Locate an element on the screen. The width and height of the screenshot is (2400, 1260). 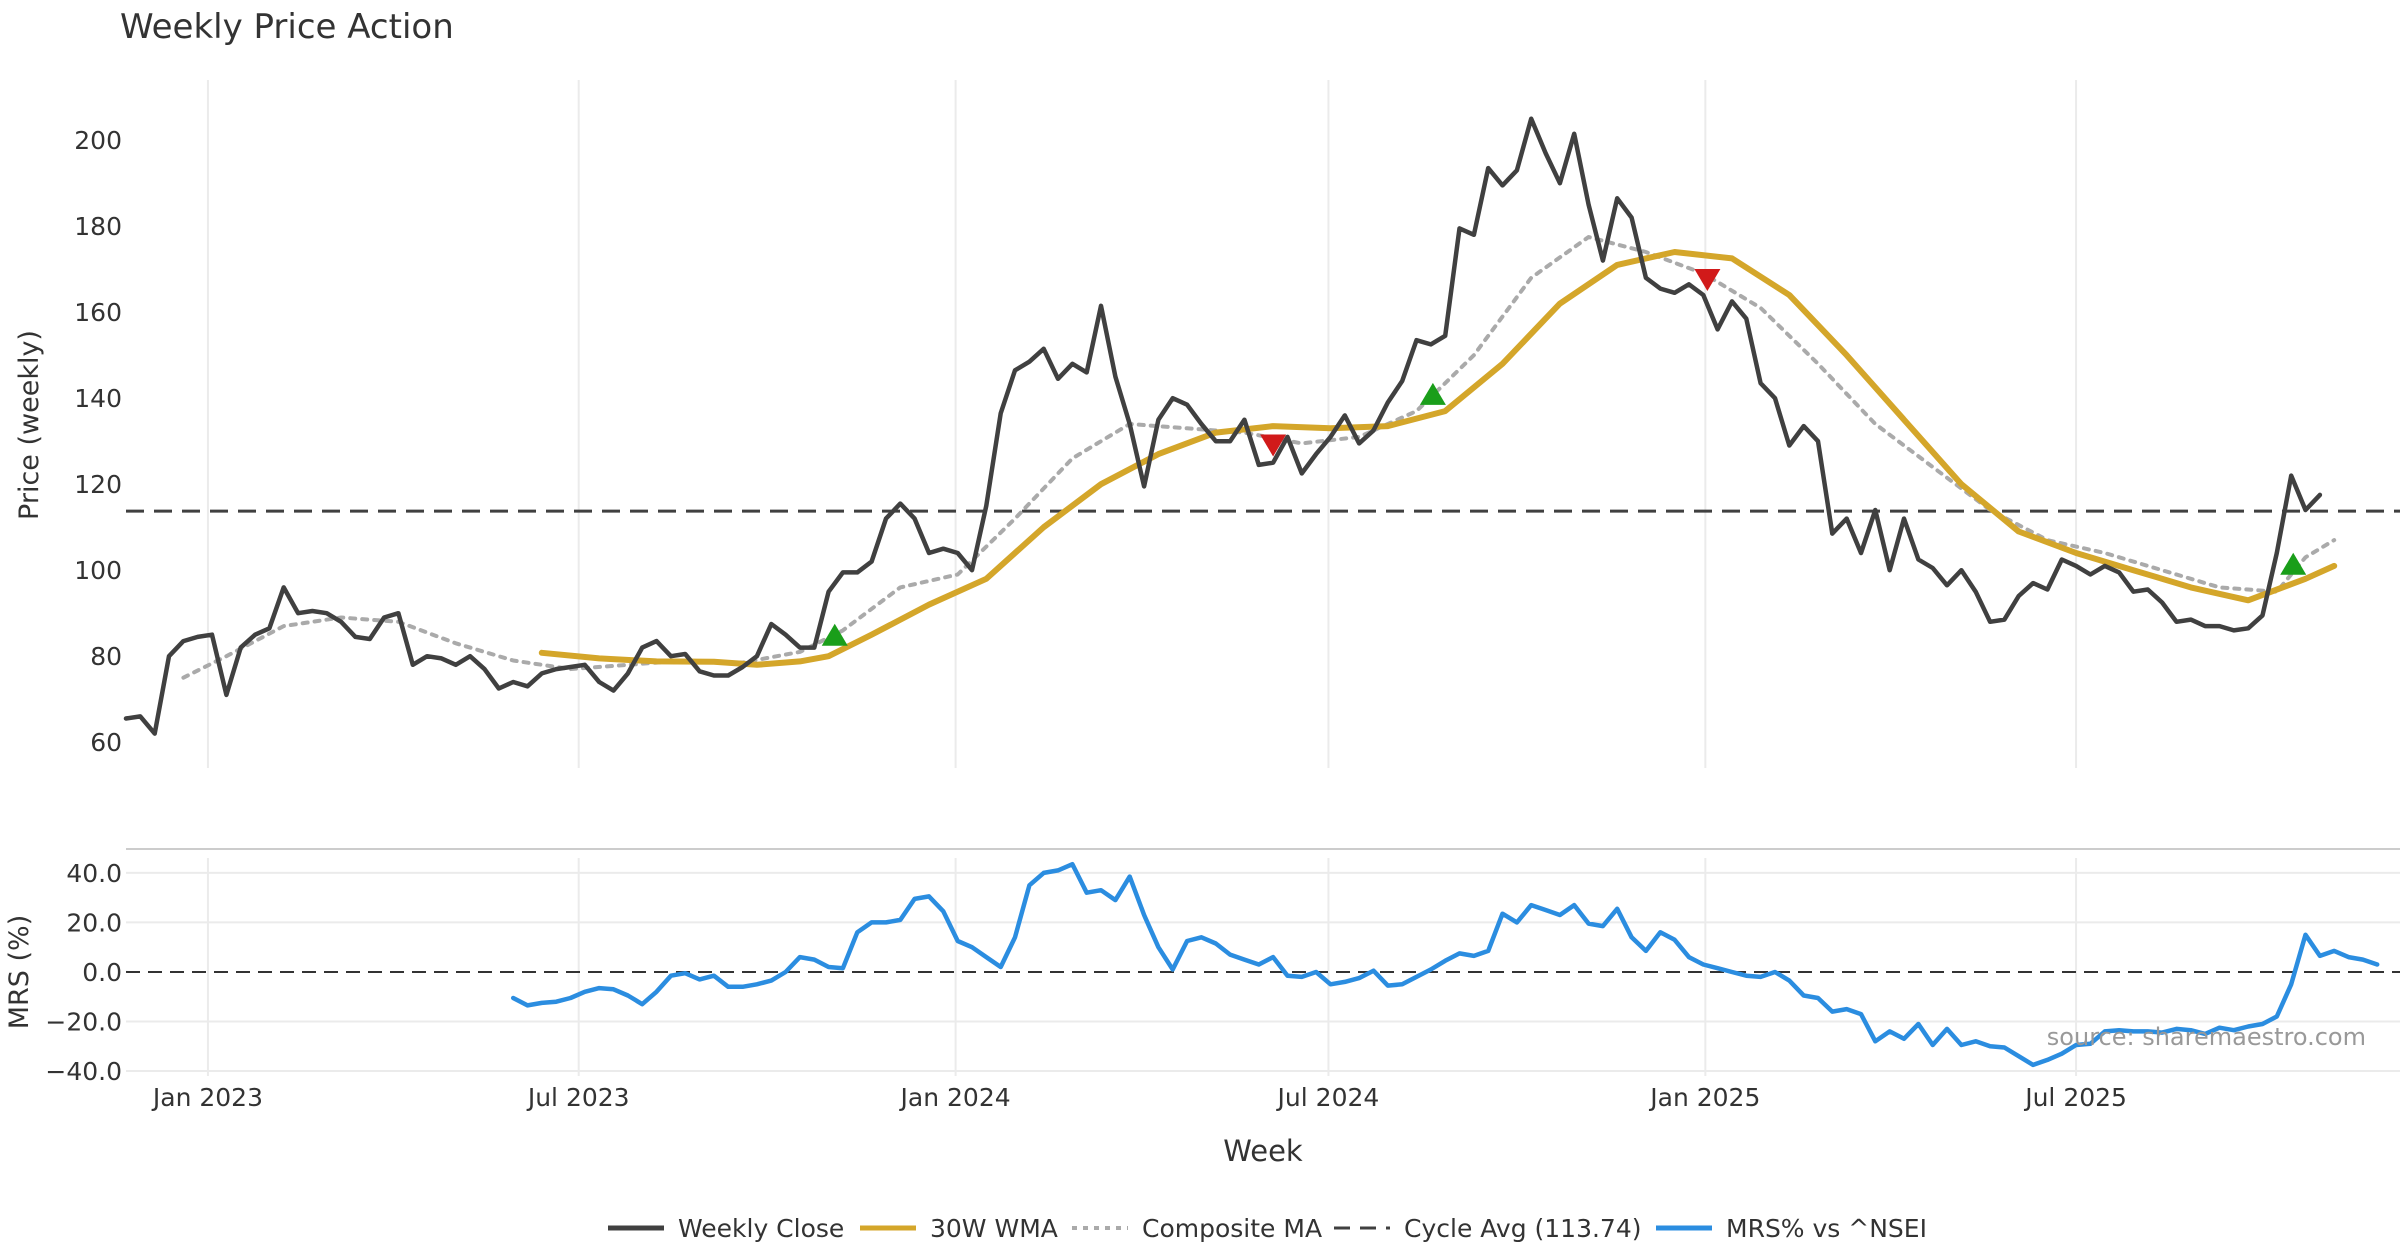
x-tick-label: Jul 2024 is located at coordinates (1328, 1097).